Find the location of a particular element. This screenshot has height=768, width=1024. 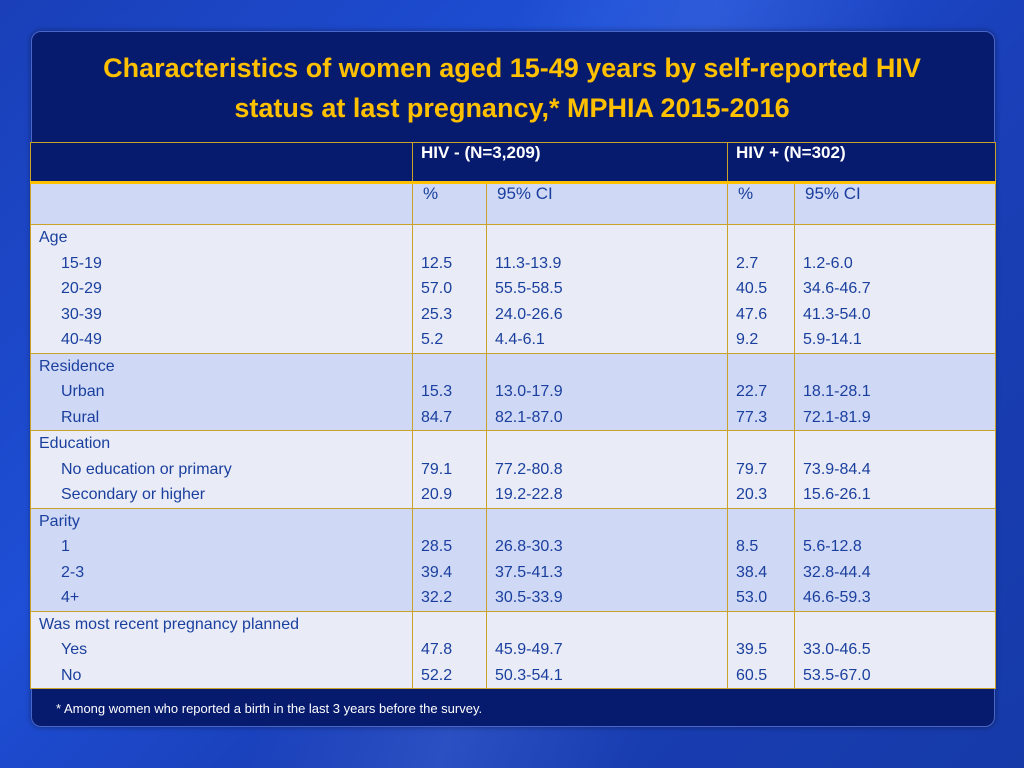

value-pos-percent: 2.7 is located at coordinates (747, 263).